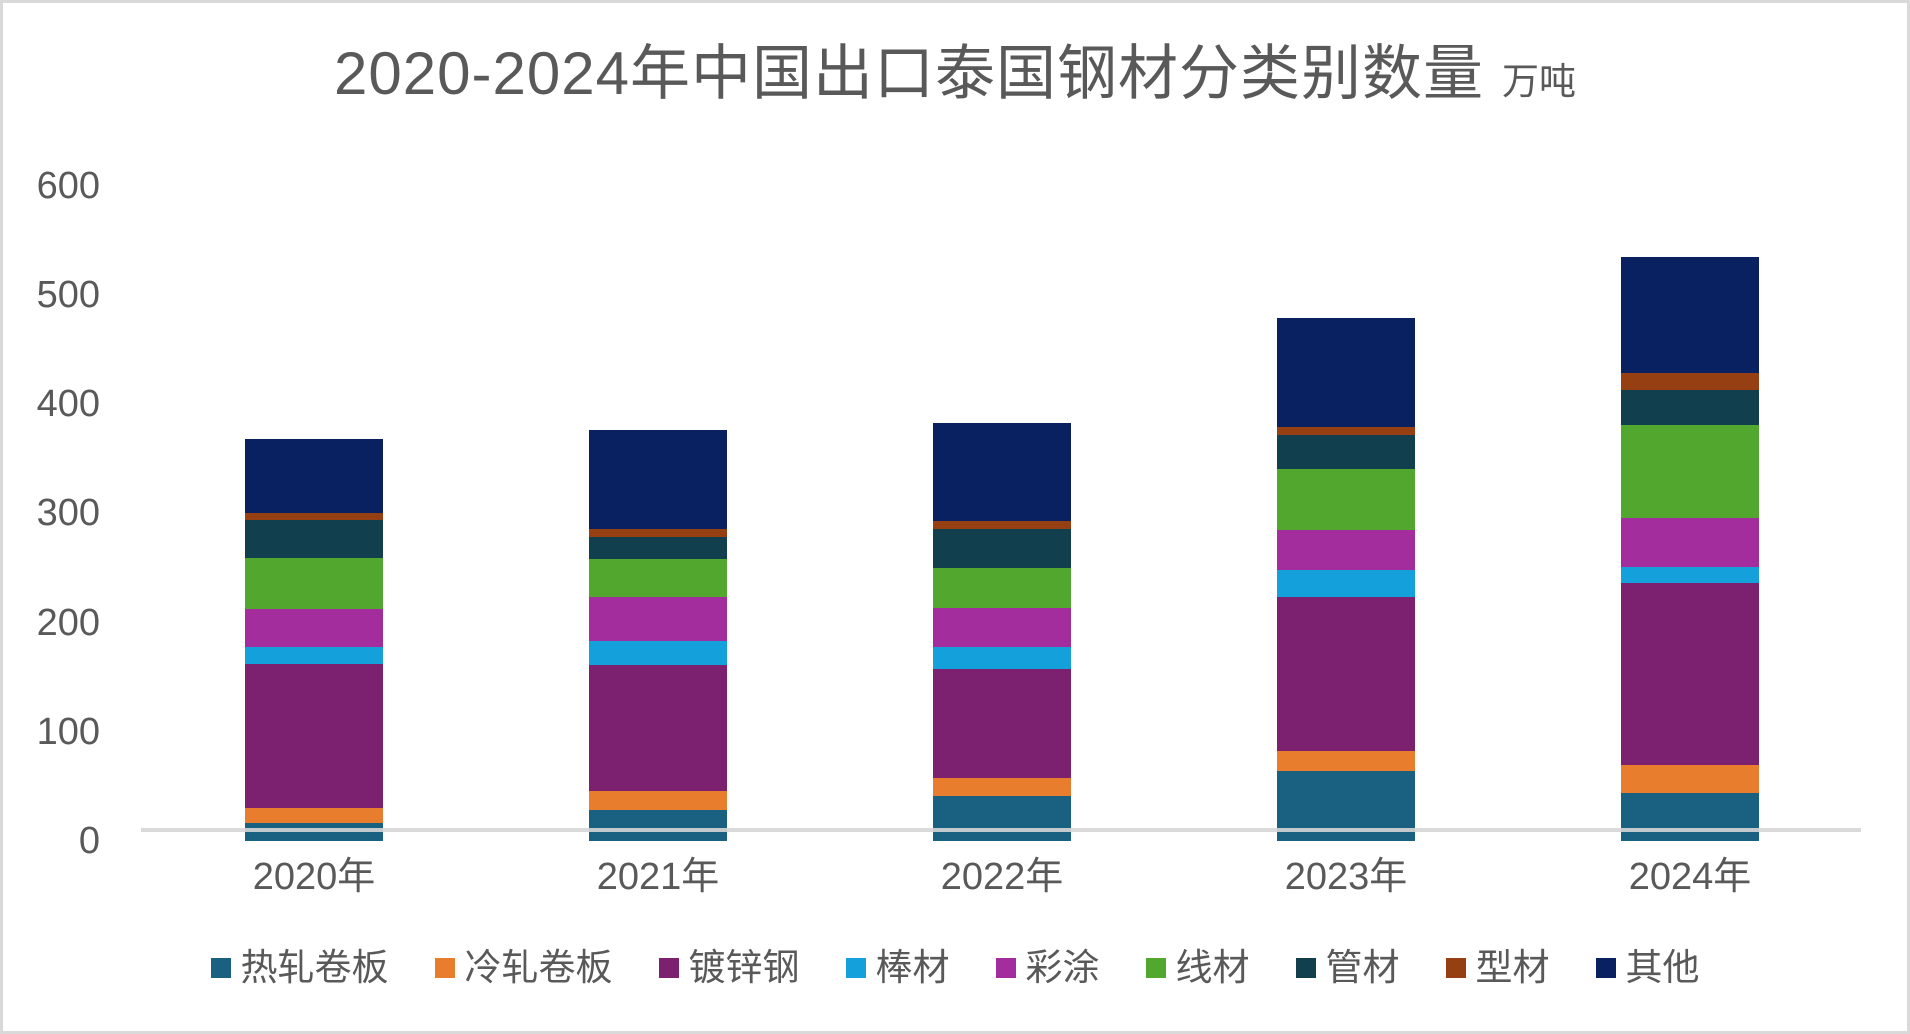 Image resolution: width=1910 pixels, height=1034 pixels. Describe the element at coordinates (1662, 967) in the screenshot. I see `legend-label-其他: 其他` at that location.